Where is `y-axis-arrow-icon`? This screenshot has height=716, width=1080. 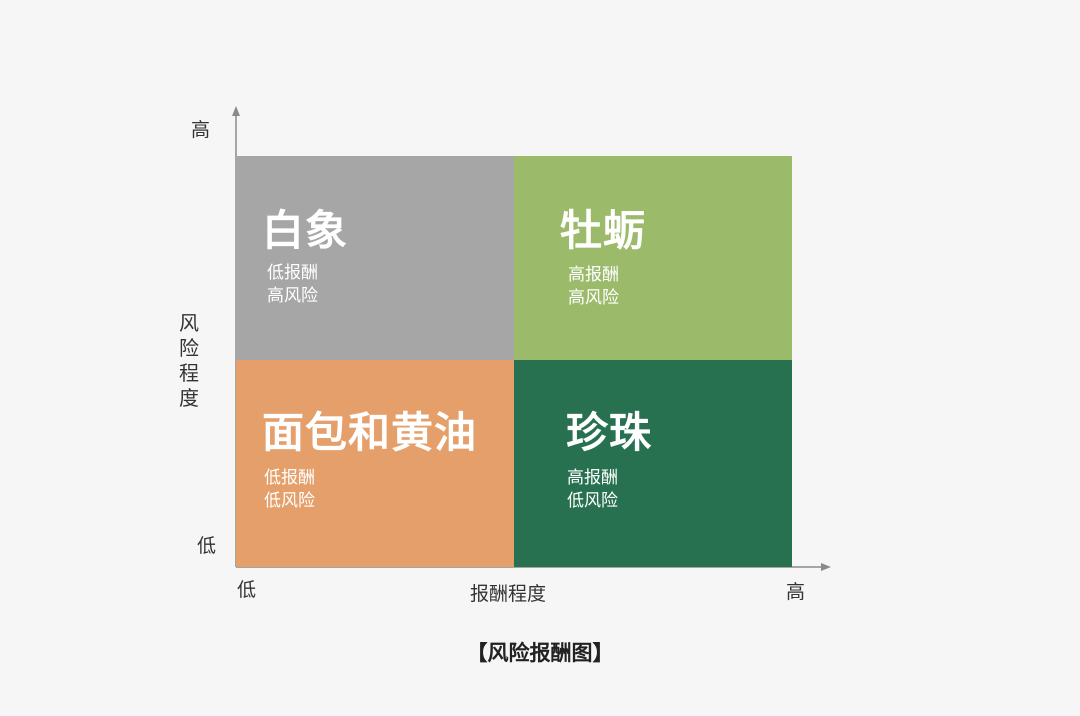 y-axis-arrow-icon is located at coordinates (236, 111).